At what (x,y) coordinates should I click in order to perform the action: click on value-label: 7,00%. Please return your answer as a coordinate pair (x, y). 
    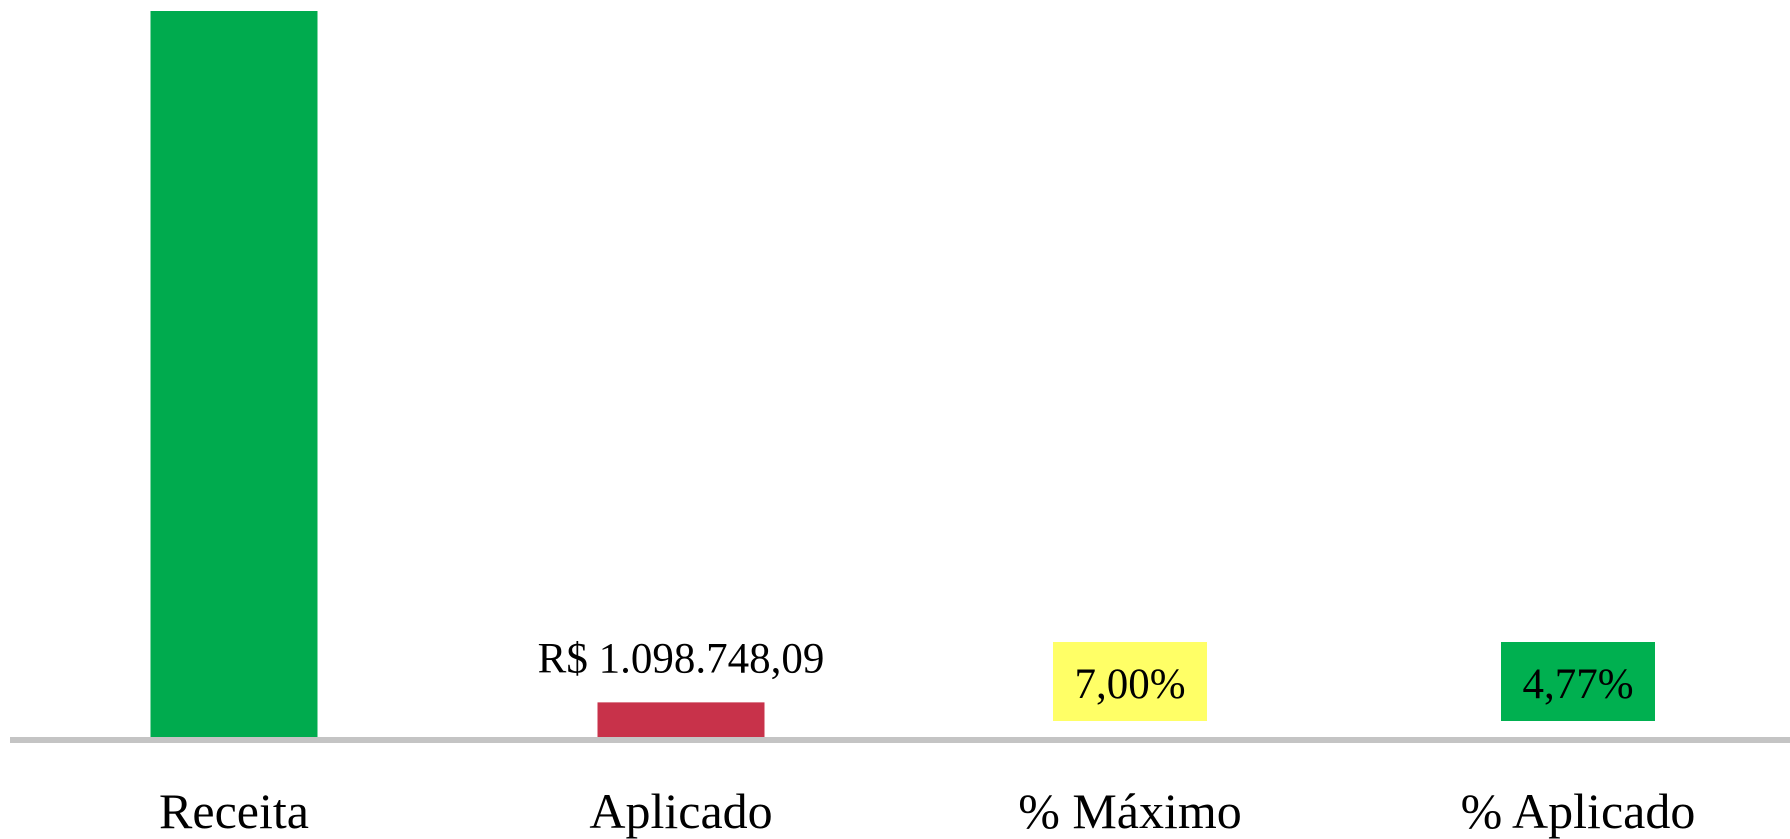
    Looking at the image, I should click on (1129, 684).